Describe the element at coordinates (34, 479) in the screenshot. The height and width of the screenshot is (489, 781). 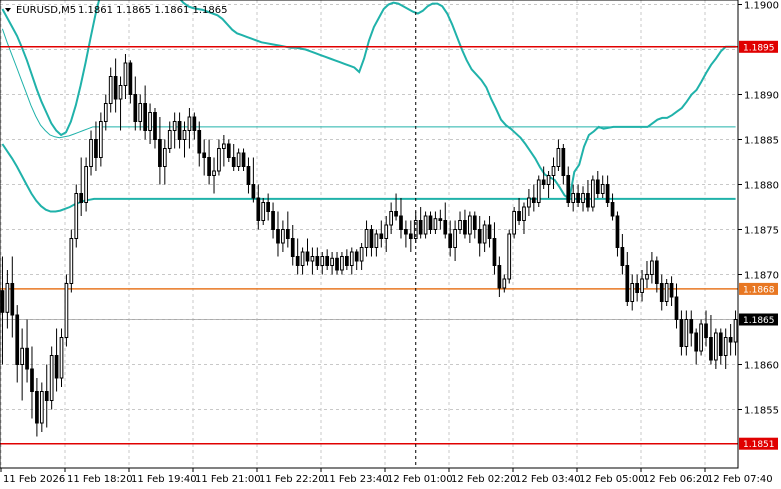
I see `x-tick-label: 11 Feb 2026` at that location.